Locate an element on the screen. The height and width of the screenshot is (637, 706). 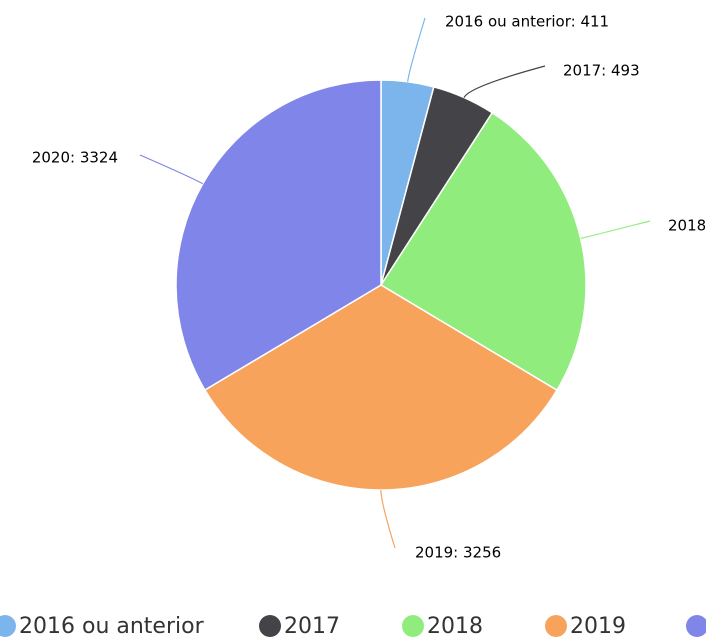
legend-label: 2018 is located at coordinates (455, 625).